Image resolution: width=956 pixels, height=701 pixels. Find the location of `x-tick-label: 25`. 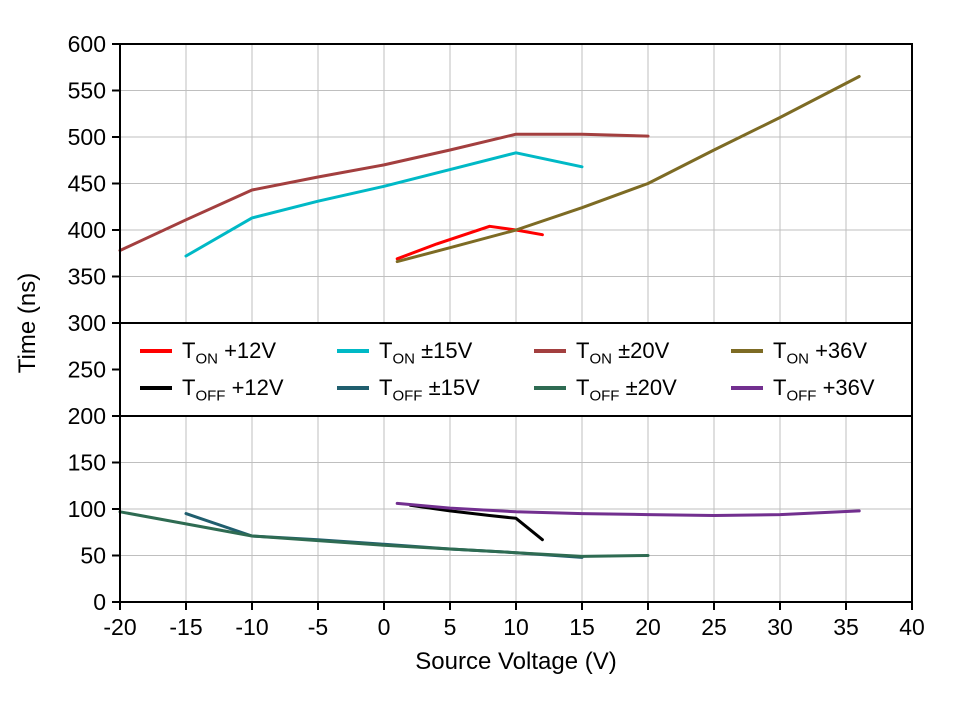

x-tick-label: 25 is located at coordinates (714, 627).